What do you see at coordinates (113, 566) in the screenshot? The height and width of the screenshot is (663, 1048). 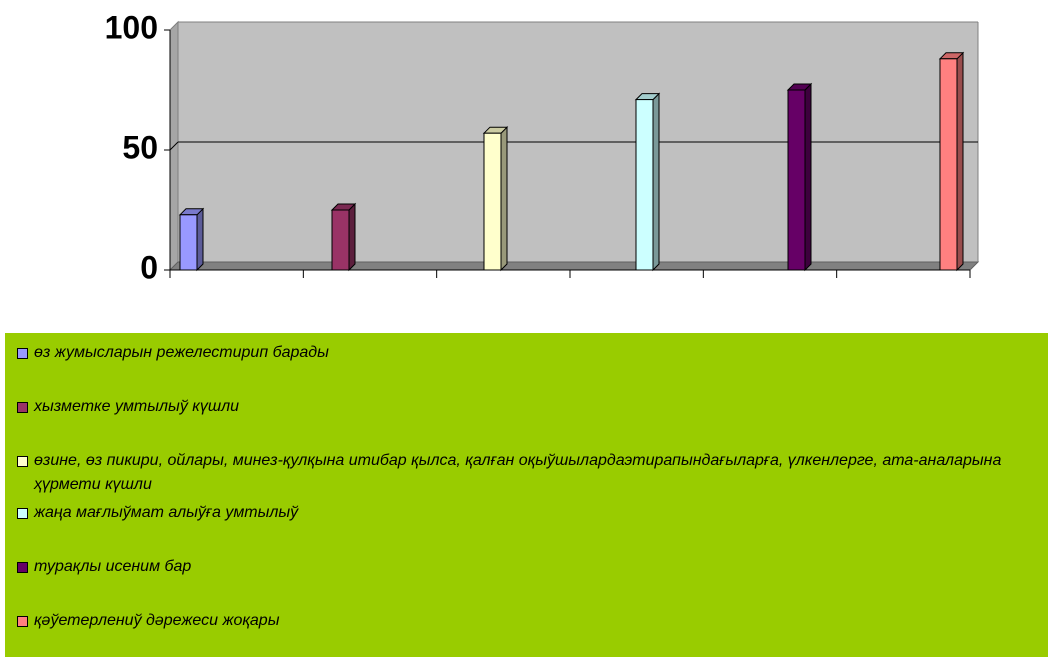 I see `legend-label: турақлы исеним бар` at bounding box center [113, 566].